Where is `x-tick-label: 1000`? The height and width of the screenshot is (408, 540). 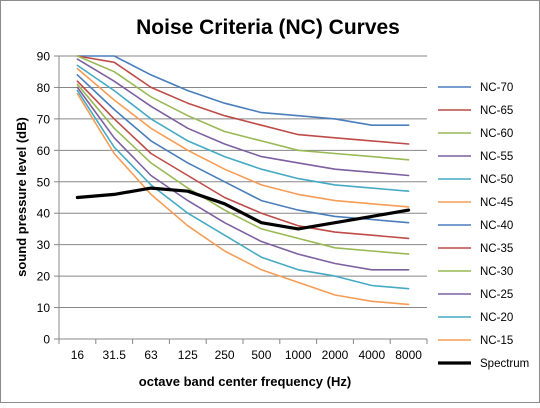 x-tick-label: 1000 is located at coordinates (298, 355).